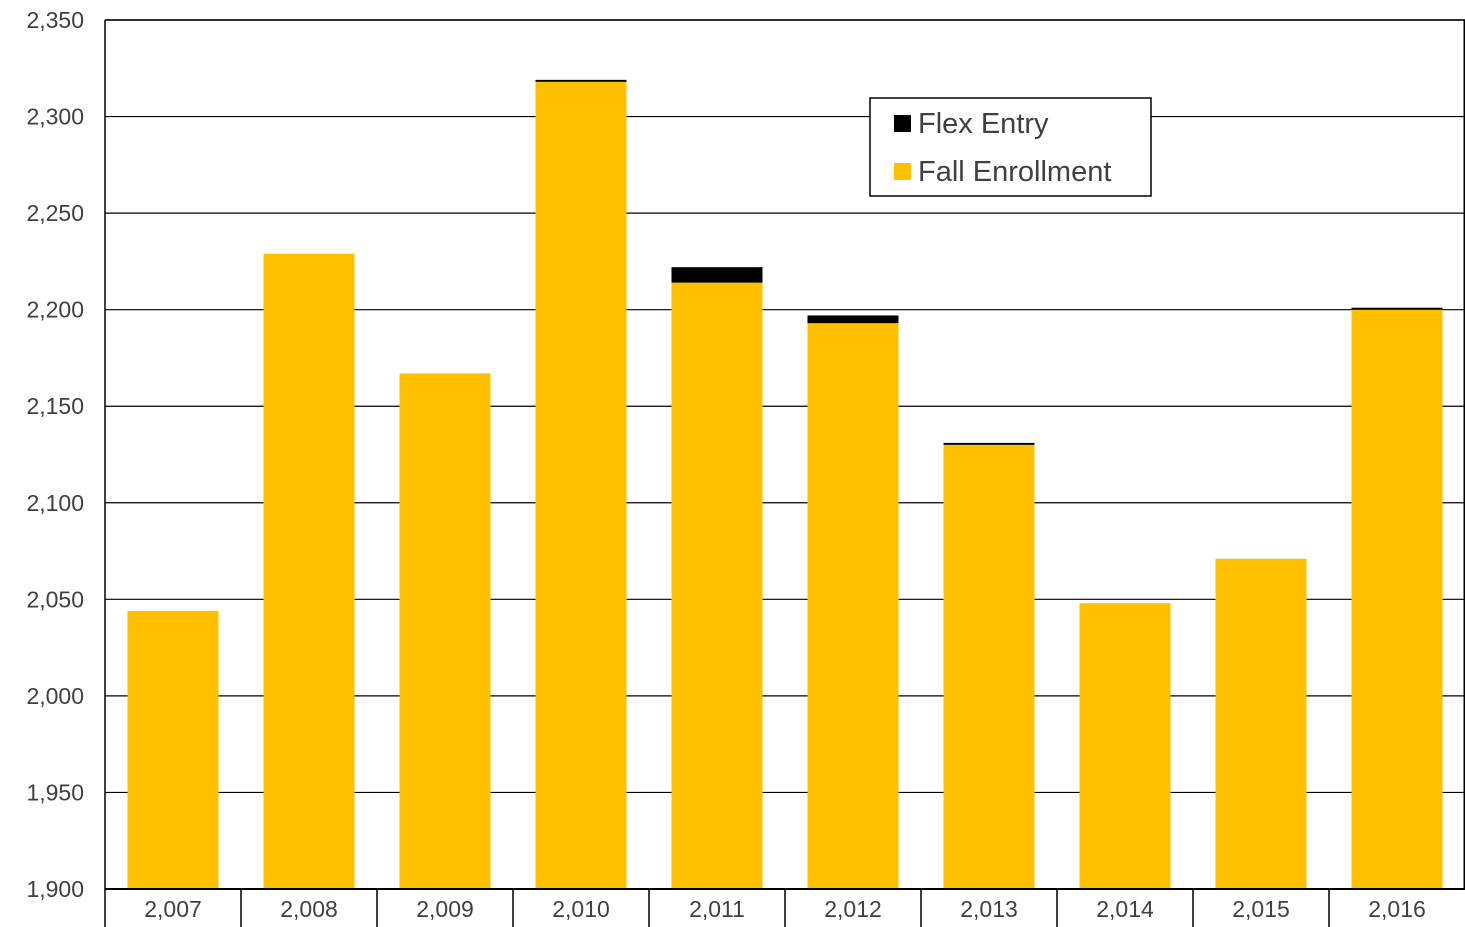 This screenshot has height=927, width=1465. What do you see at coordinates (581, 909) in the screenshot?
I see `x-tick-label: 2,010` at bounding box center [581, 909].